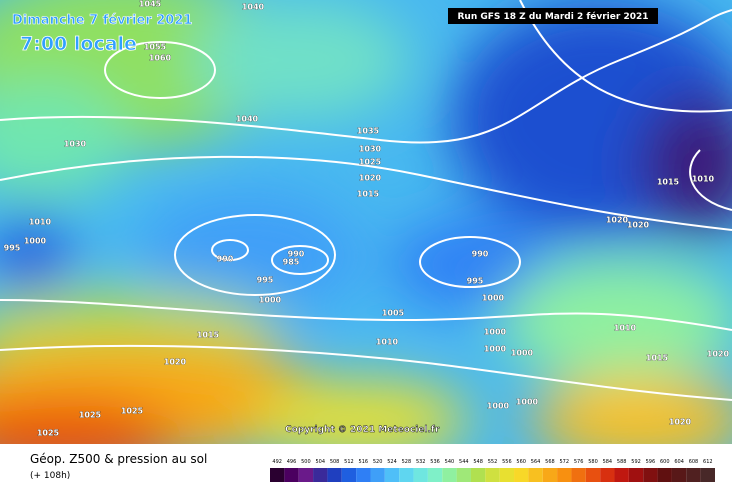 The height and width of the screenshot is (488, 732). Describe the element at coordinates (550, 462) in the screenshot. I see `legend-label: 568` at that location.